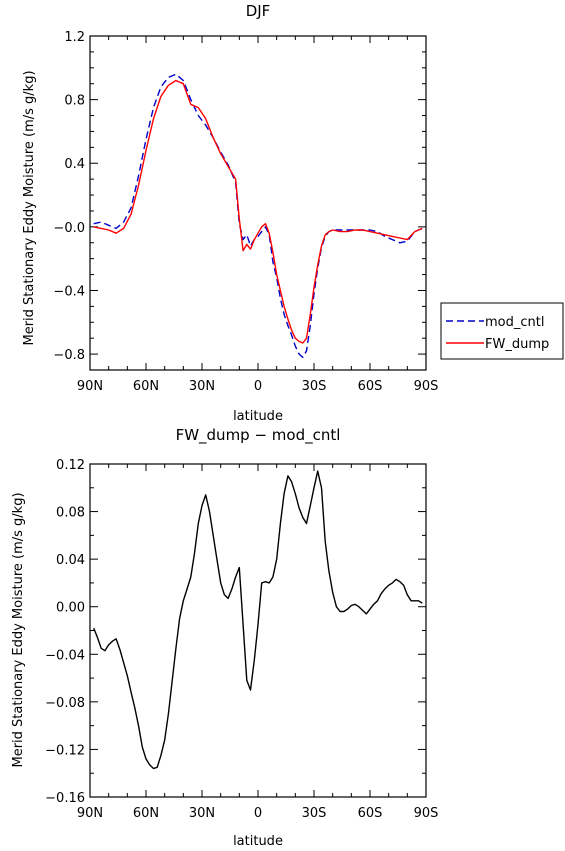 This screenshot has height=851, width=565. Describe the element at coordinates (258, 841) in the screenshot. I see `chart-bottom-xlabel: latitude` at that location.